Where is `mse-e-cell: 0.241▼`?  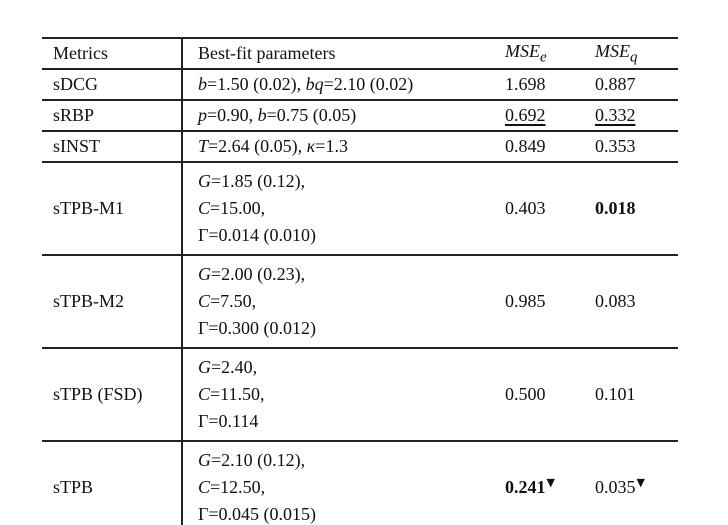
mse-e-cell: 0.241▼ is located at coordinates (537, 483).